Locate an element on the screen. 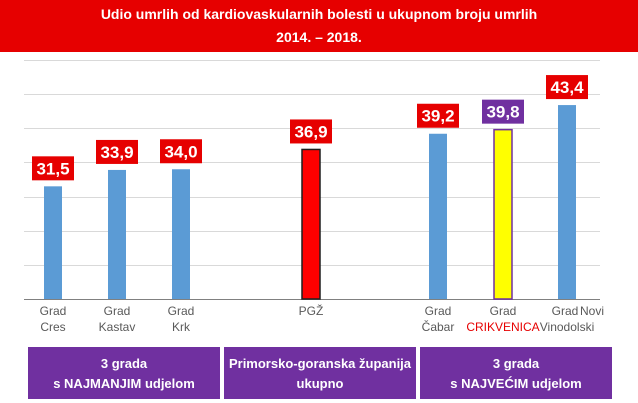  group-box-county-line-2: ukupno is located at coordinates (320, 383).